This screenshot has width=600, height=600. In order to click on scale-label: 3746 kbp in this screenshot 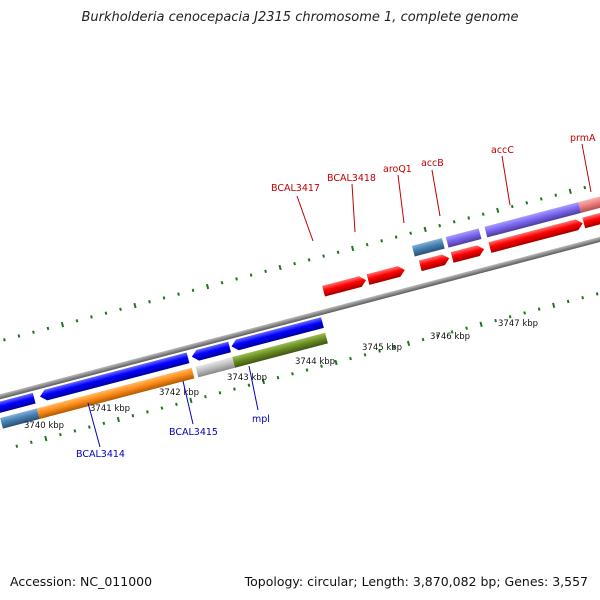, I will do `click(450, 337)`.